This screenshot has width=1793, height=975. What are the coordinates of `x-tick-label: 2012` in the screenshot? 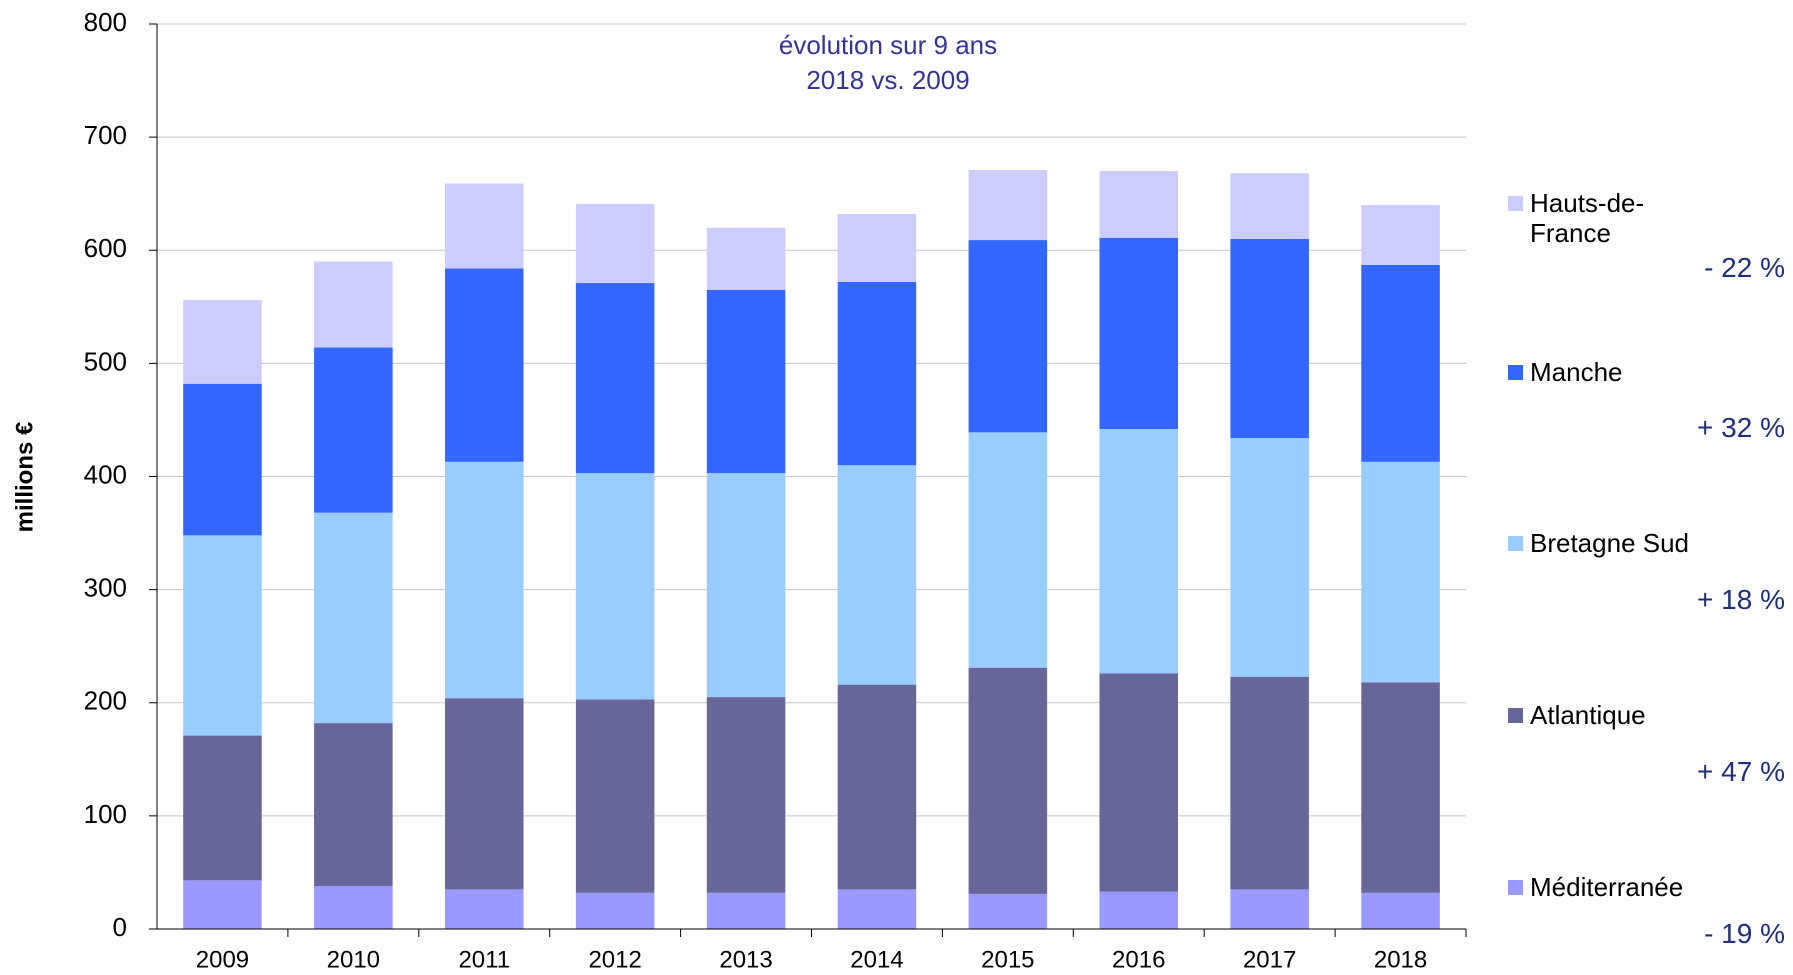 It's located at (614, 959).